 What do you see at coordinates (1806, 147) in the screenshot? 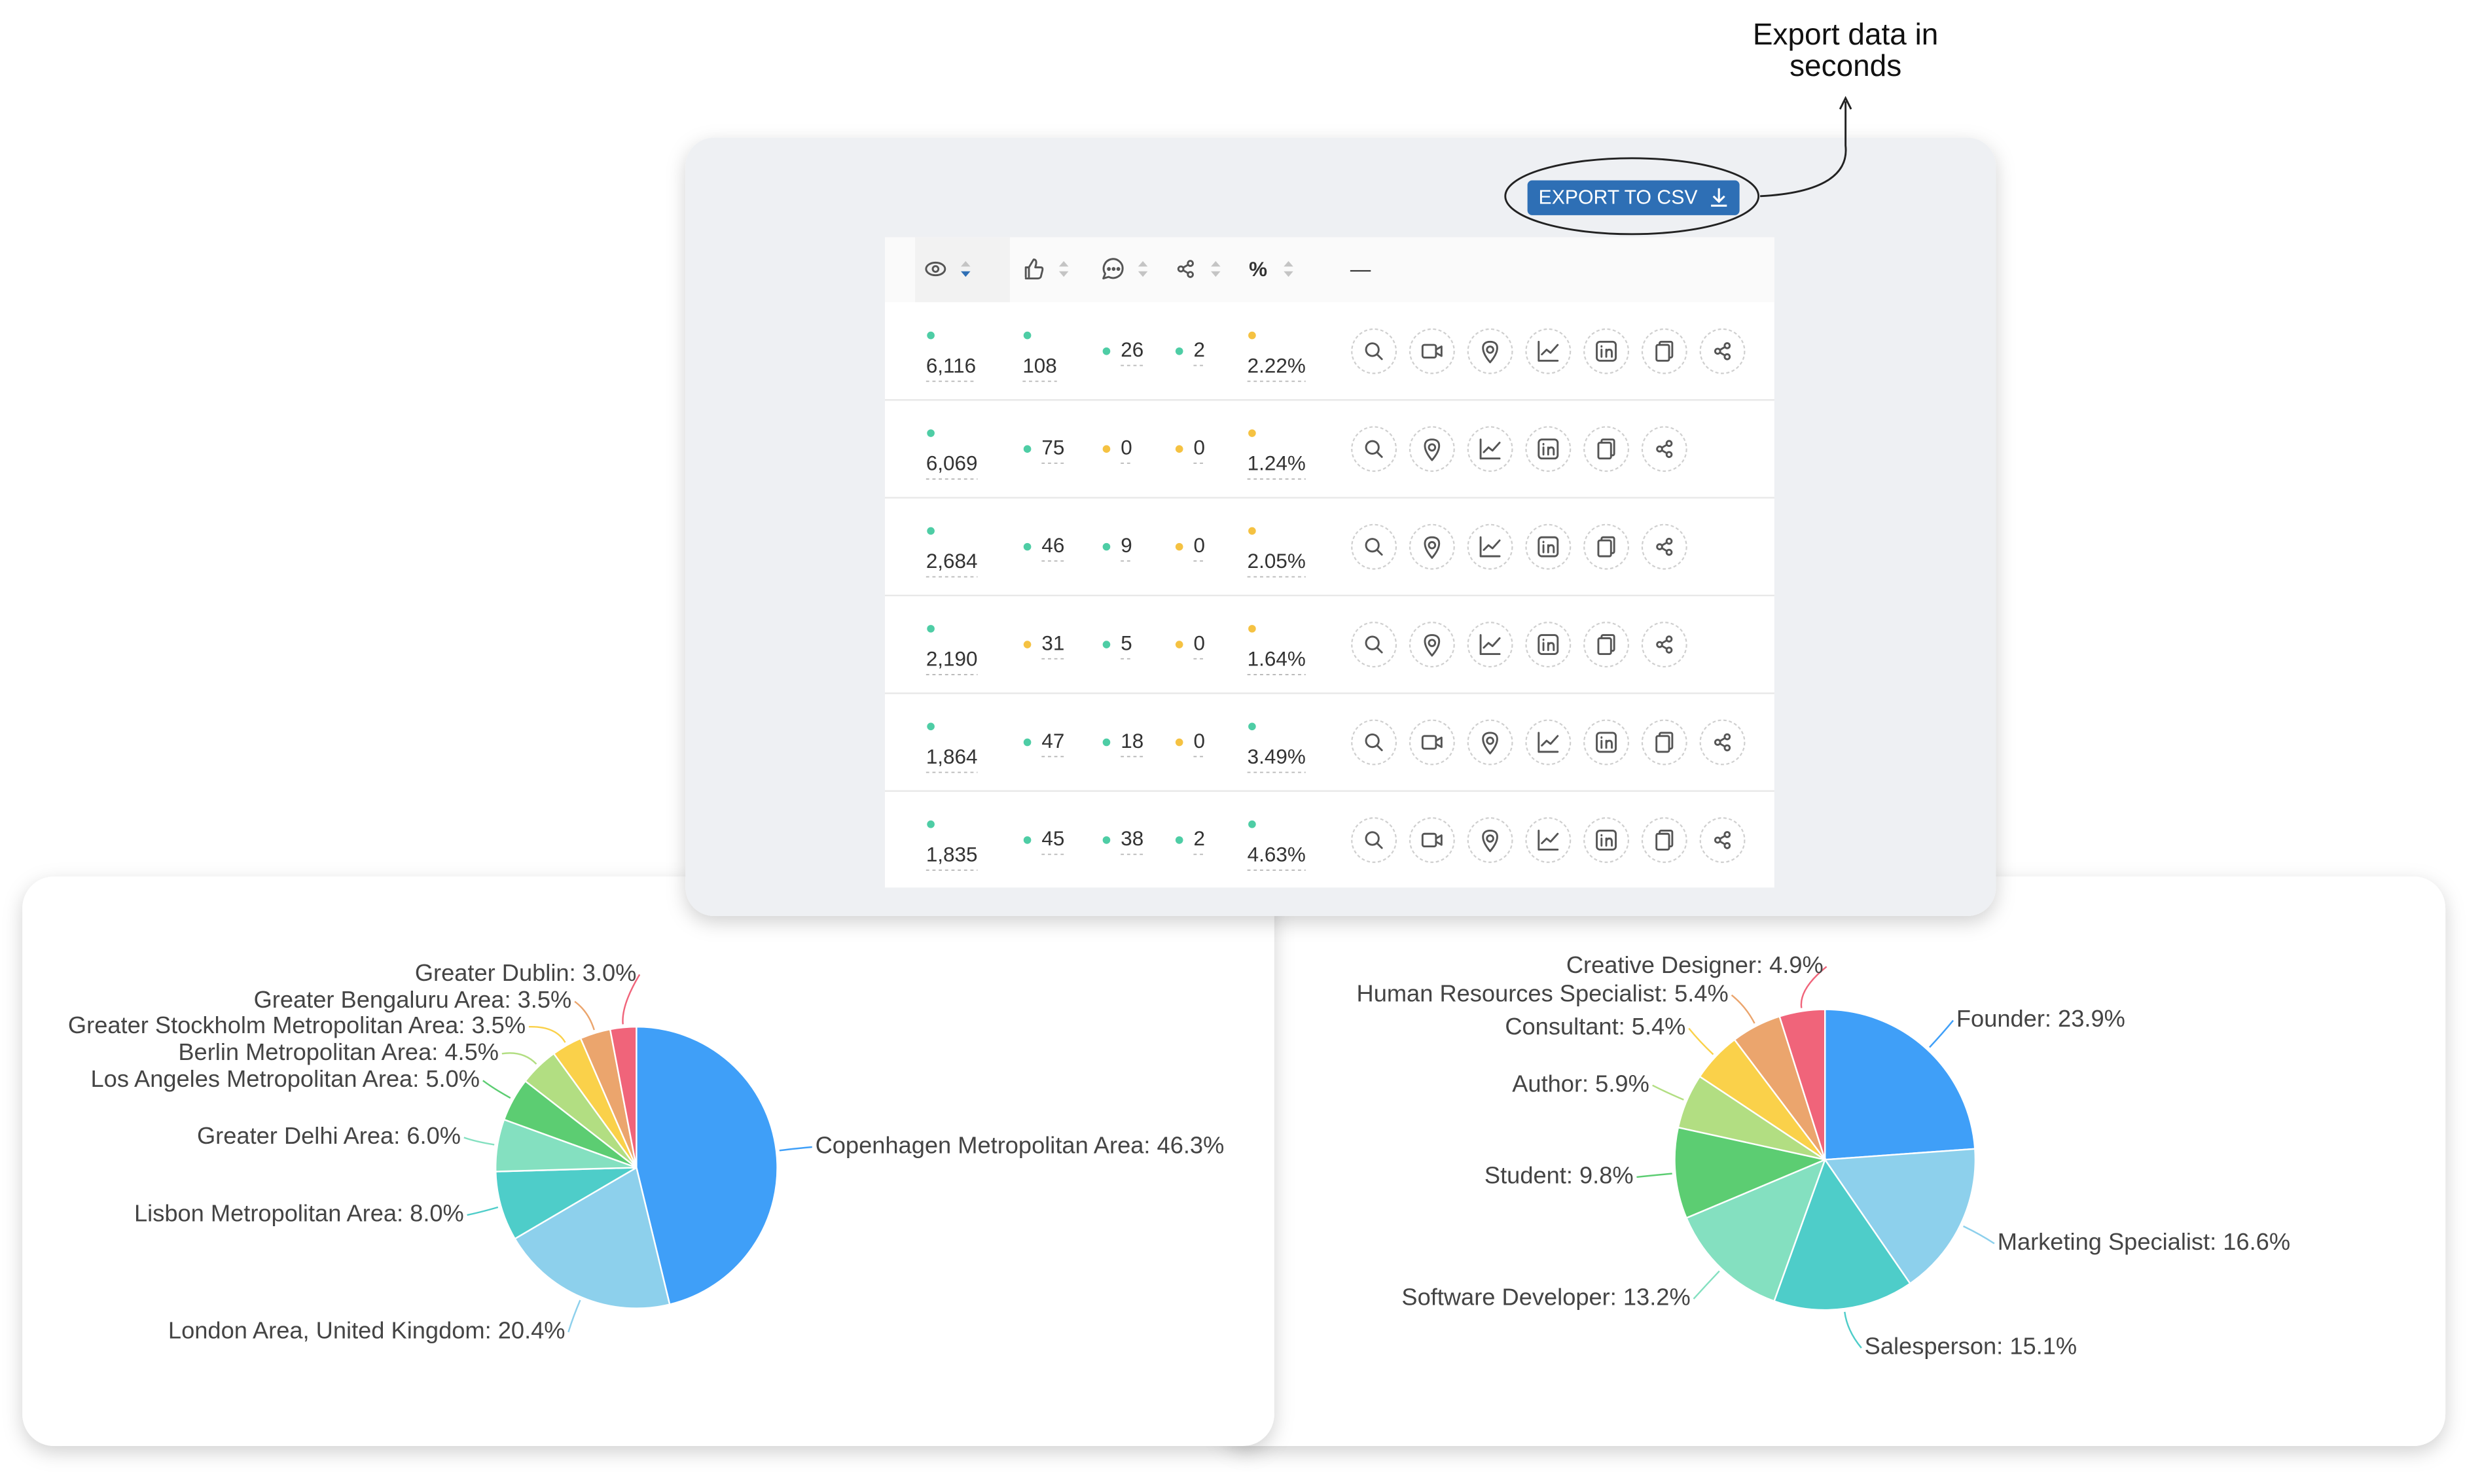
I see `annotation-arrow` at bounding box center [1806, 147].